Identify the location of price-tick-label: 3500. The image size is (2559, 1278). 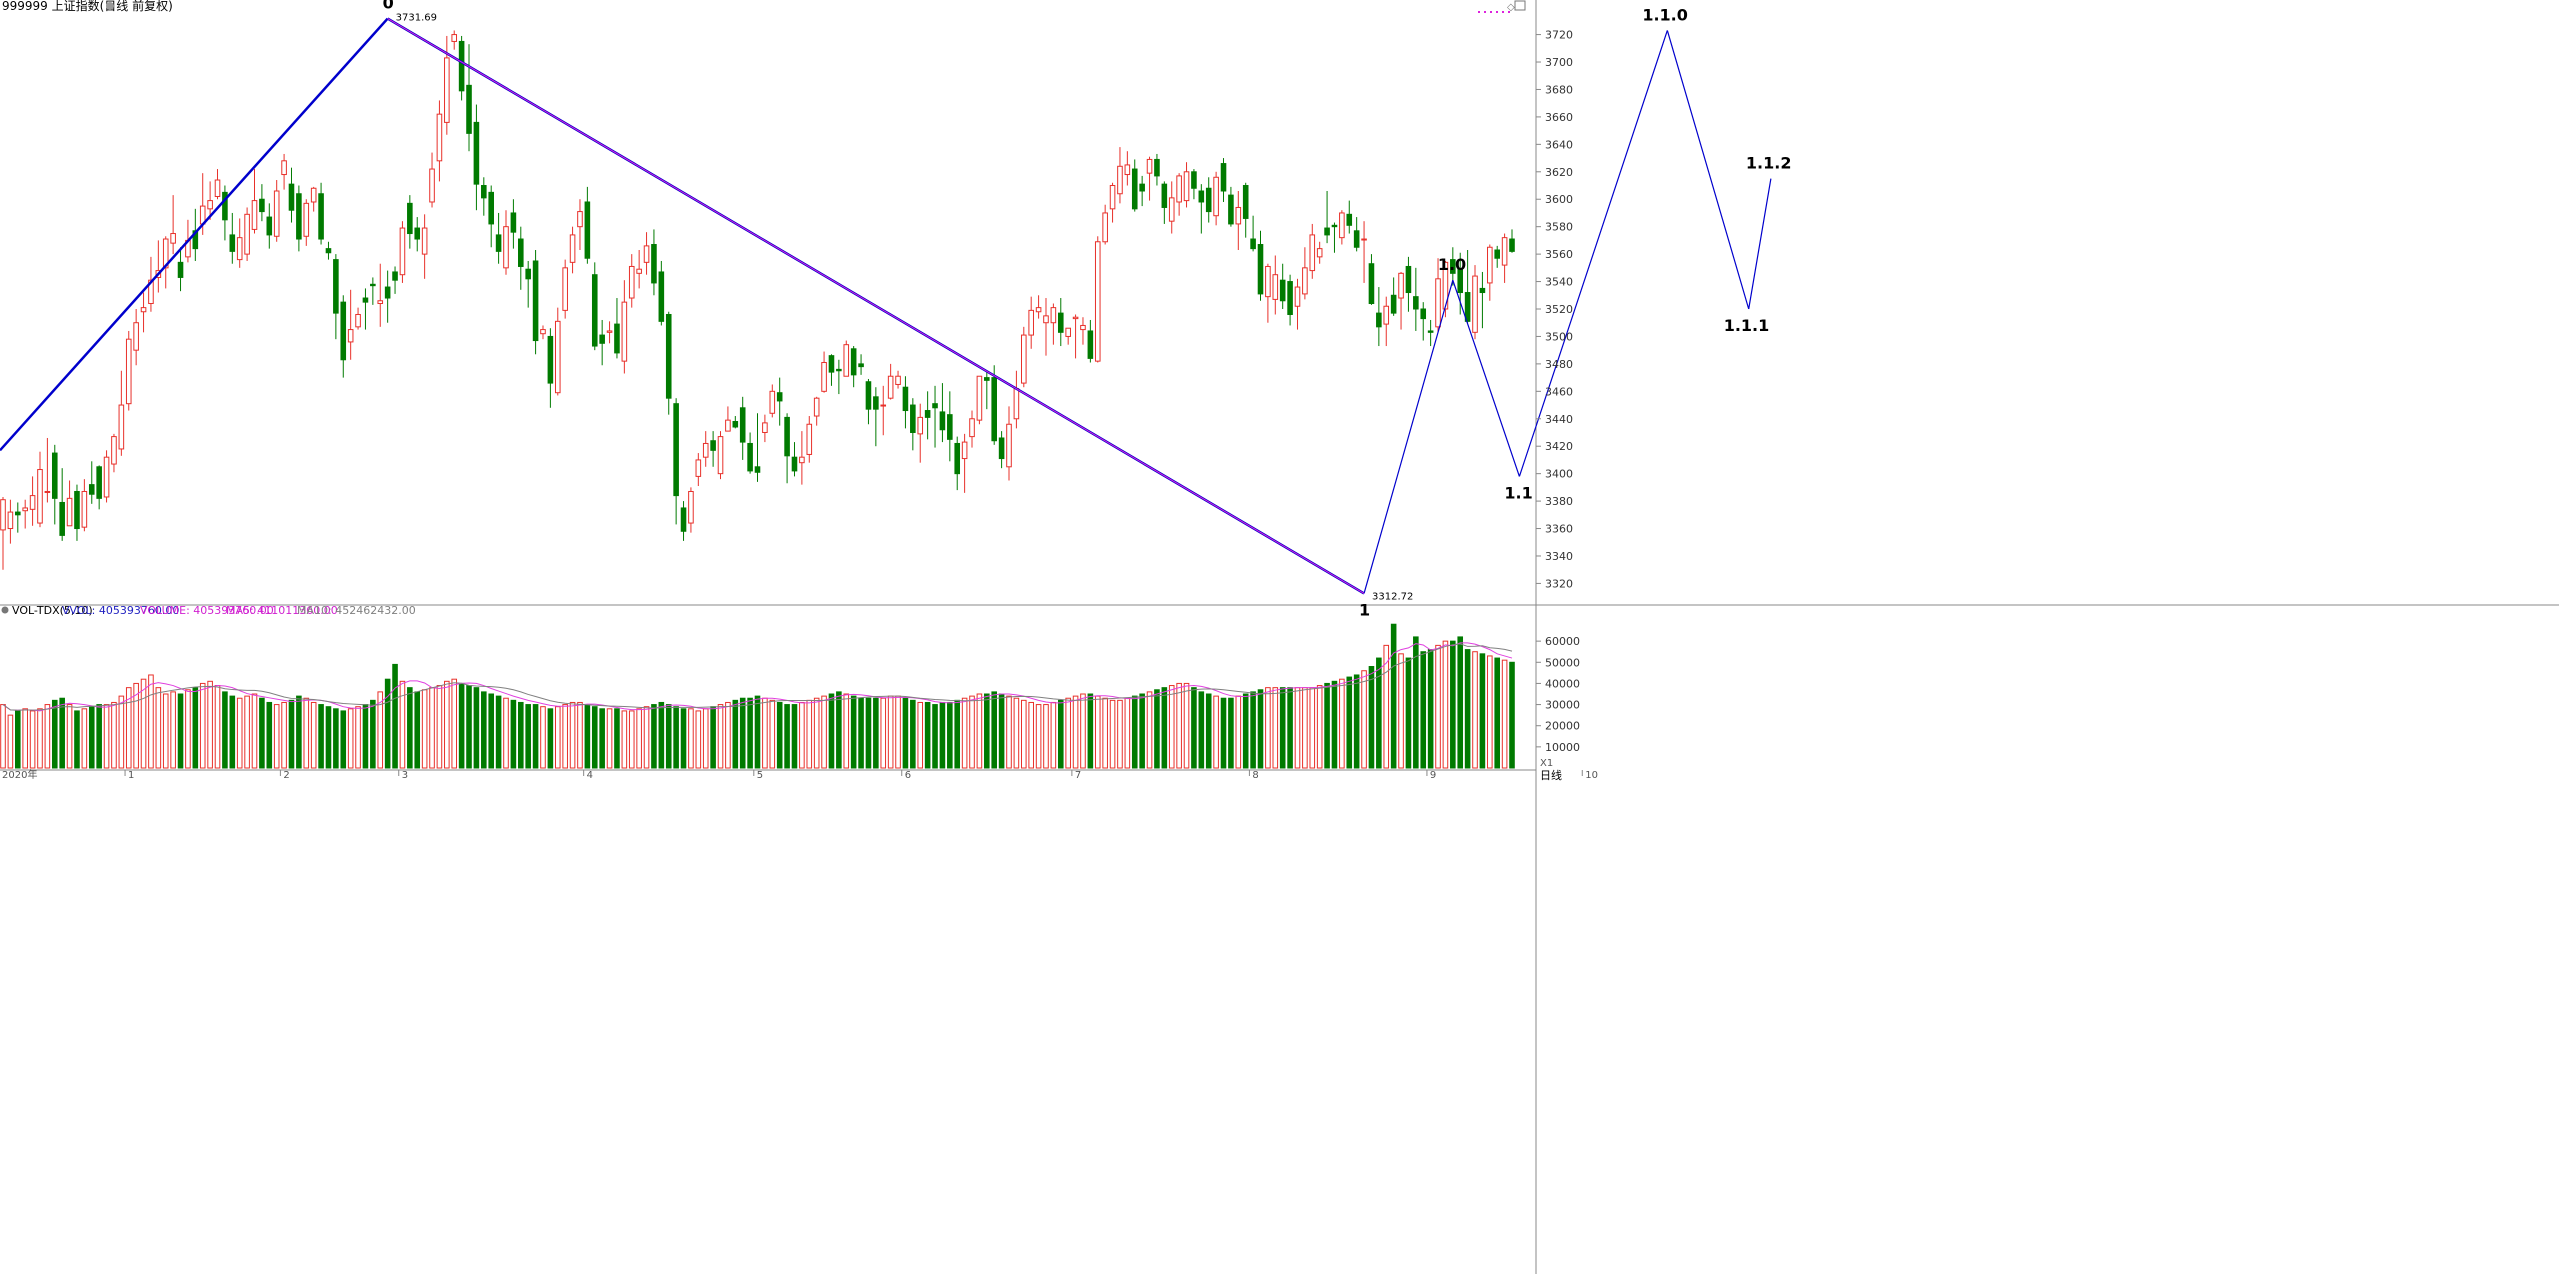
(1559, 336).